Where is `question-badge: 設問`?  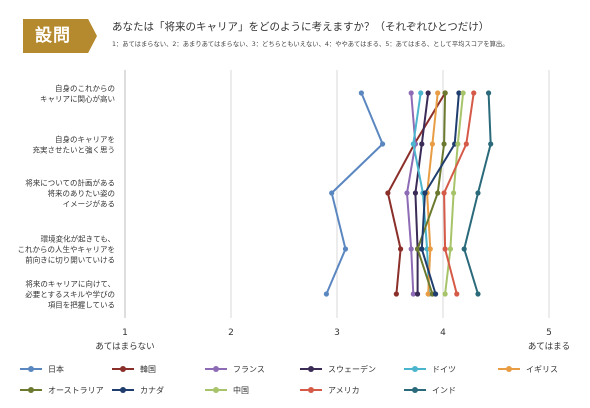
question-badge: 設問 is located at coordinates (60, 36).